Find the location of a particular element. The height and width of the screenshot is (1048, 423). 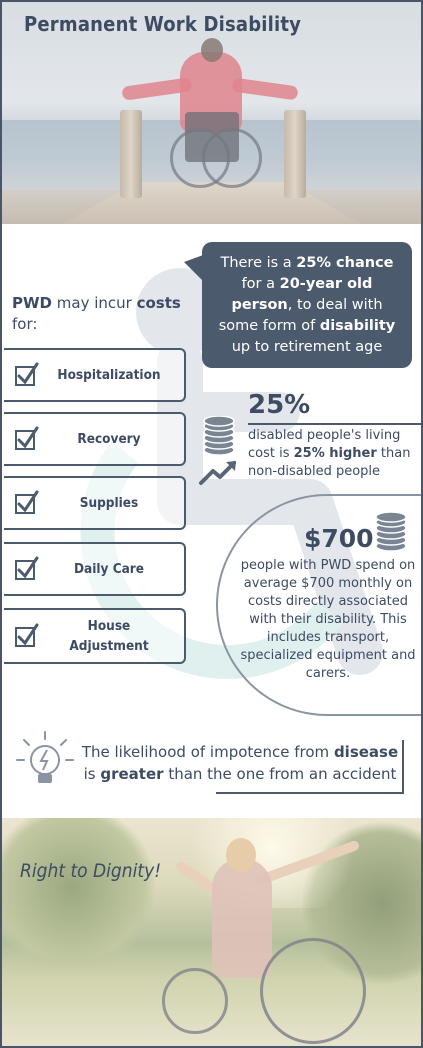

cost-item-label: House Adjustment is located at coordinates (109, 636).